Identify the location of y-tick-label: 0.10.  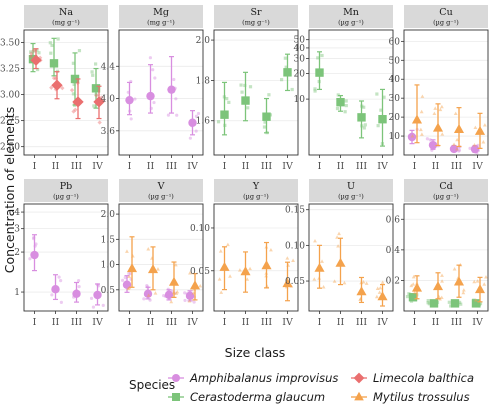
(295, 246).